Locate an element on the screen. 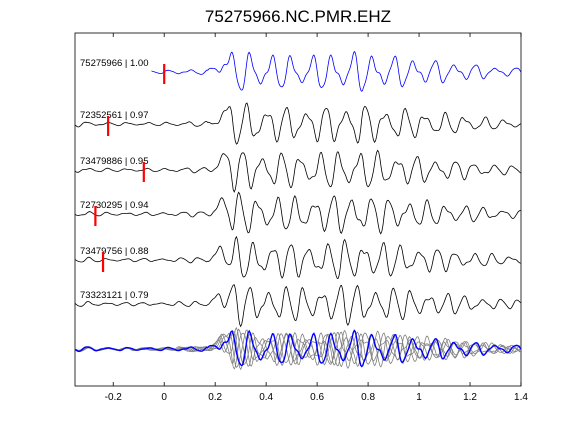 The image size is (576, 432). x-tick-label: 0.4 is located at coordinates (266, 397).